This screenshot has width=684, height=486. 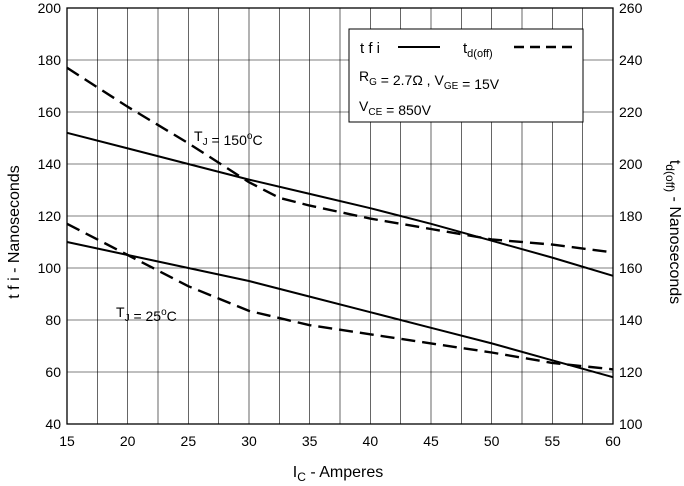 What do you see at coordinates (50, 216) in the screenshot?
I see `y-left-tick-label: 120` at bounding box center [50, 216].